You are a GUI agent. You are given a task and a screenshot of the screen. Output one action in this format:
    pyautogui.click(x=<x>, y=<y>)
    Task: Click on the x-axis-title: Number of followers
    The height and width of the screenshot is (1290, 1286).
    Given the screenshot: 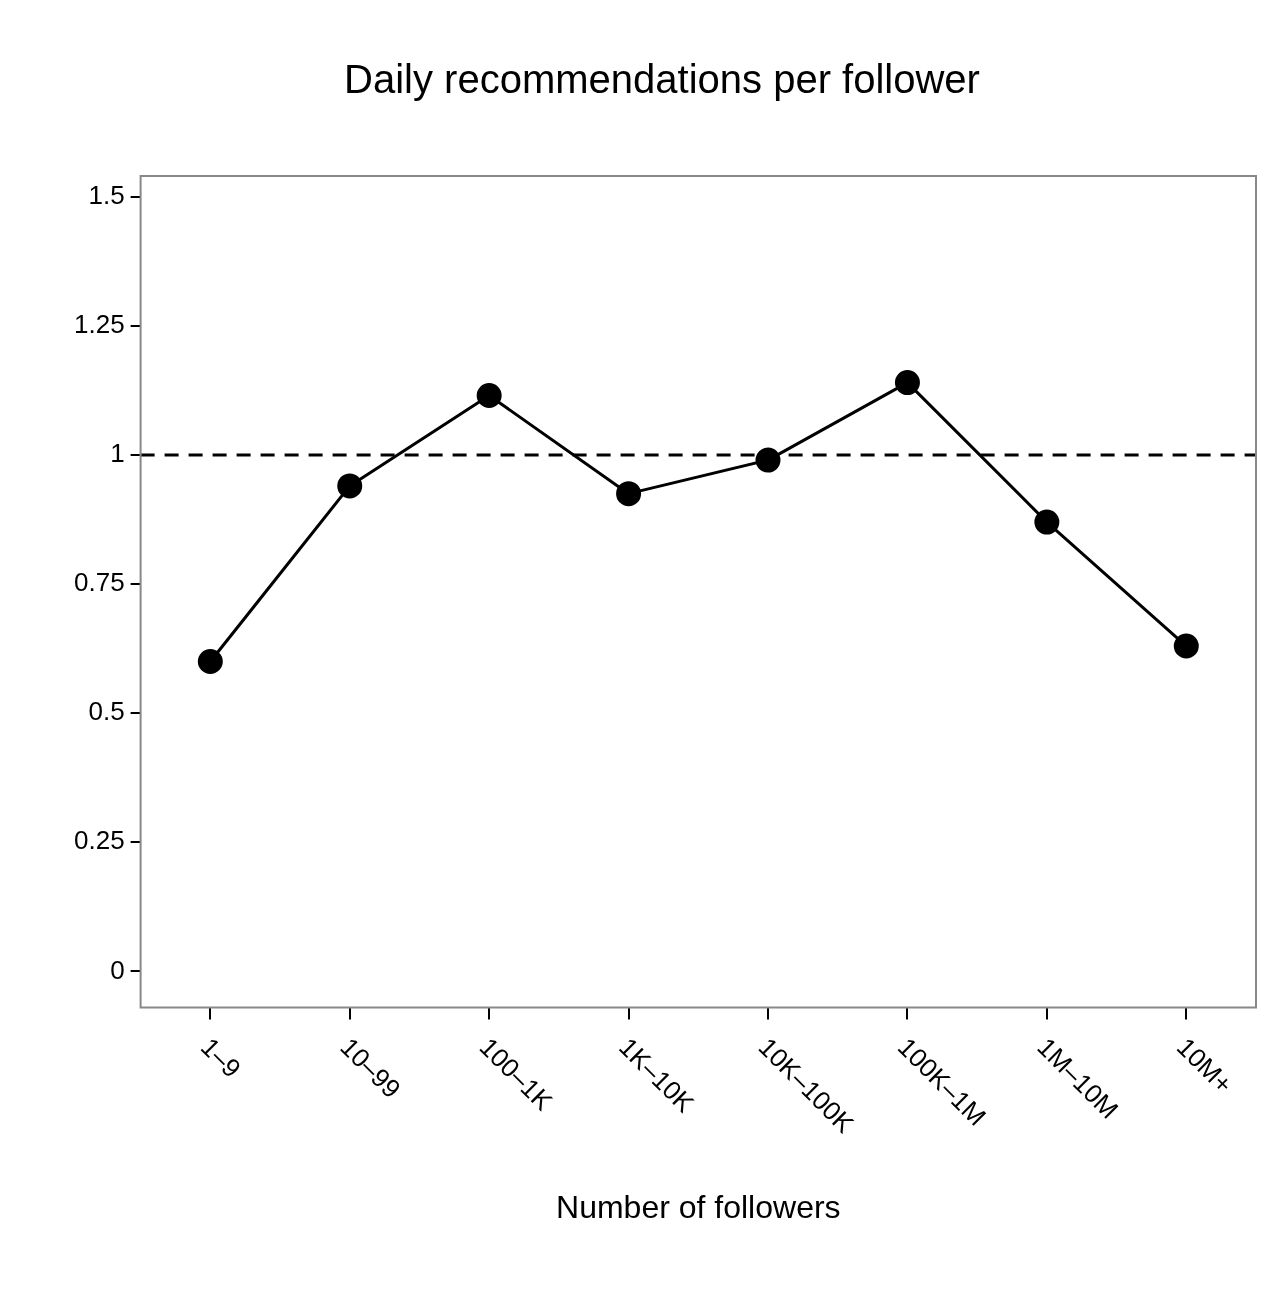 What is the action you would take?
    pyautogui.click(x=698, y=1206)
    